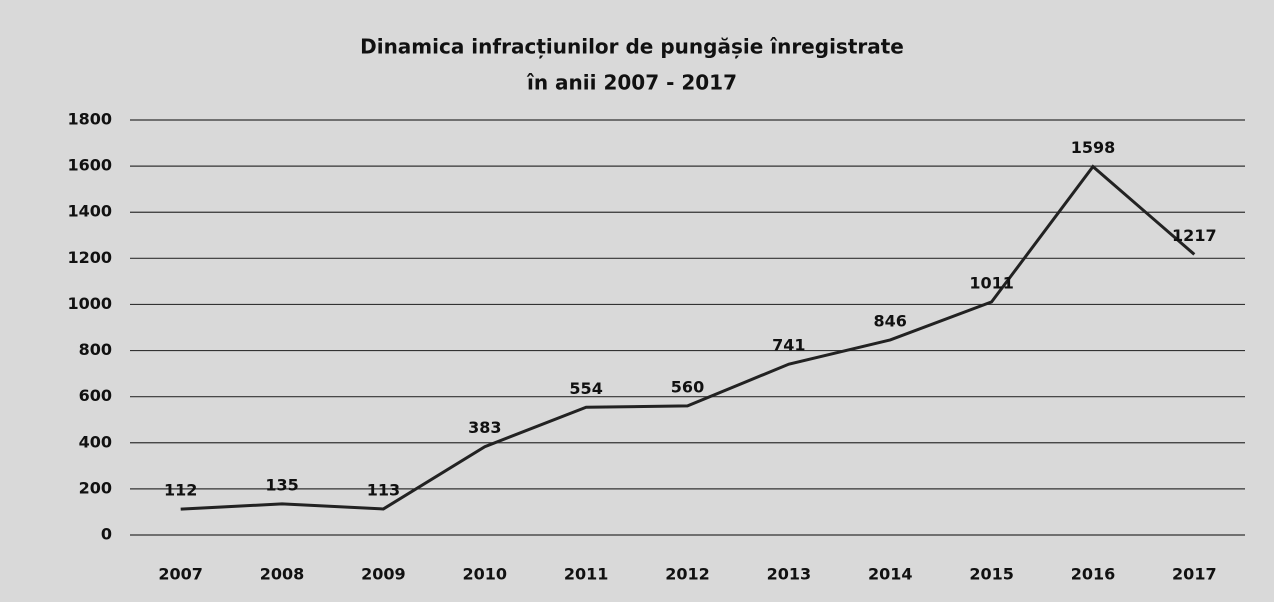 Image resolution: width=1274 pixels, height=602 pixels. I want to click on y-tick-label: 1800, so click(89, 119).